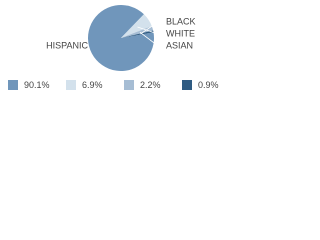  I want to click on slice-label: WHITE, so click(180, 33).